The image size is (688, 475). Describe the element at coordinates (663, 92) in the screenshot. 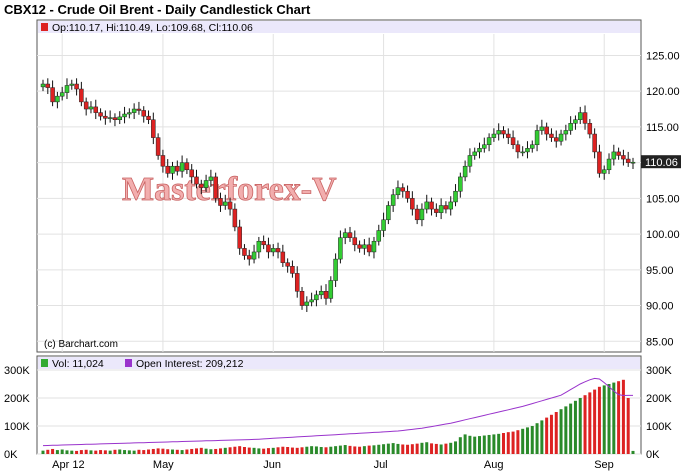

I see `price-tick-label: 120.00` at that location.